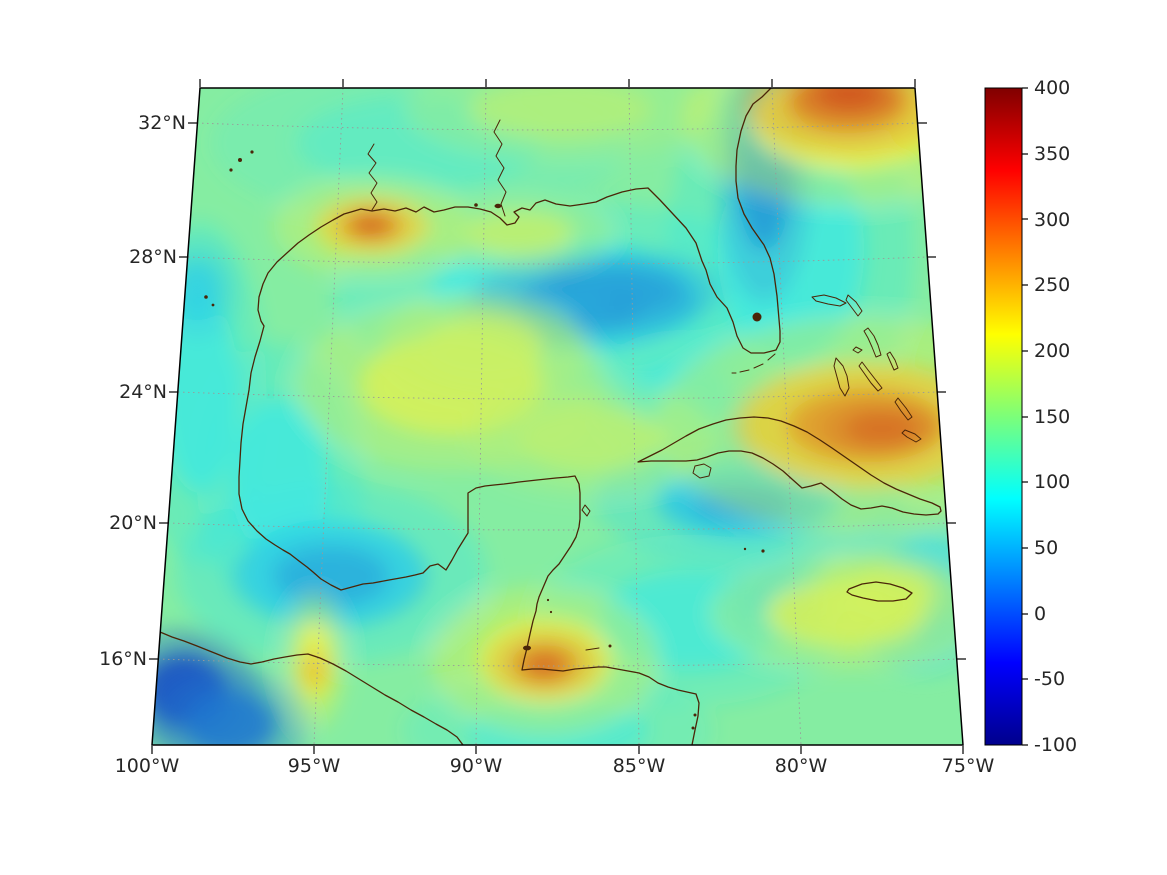  I want to click on lon-tick-label-80w: 80°W, so click(801, 766).